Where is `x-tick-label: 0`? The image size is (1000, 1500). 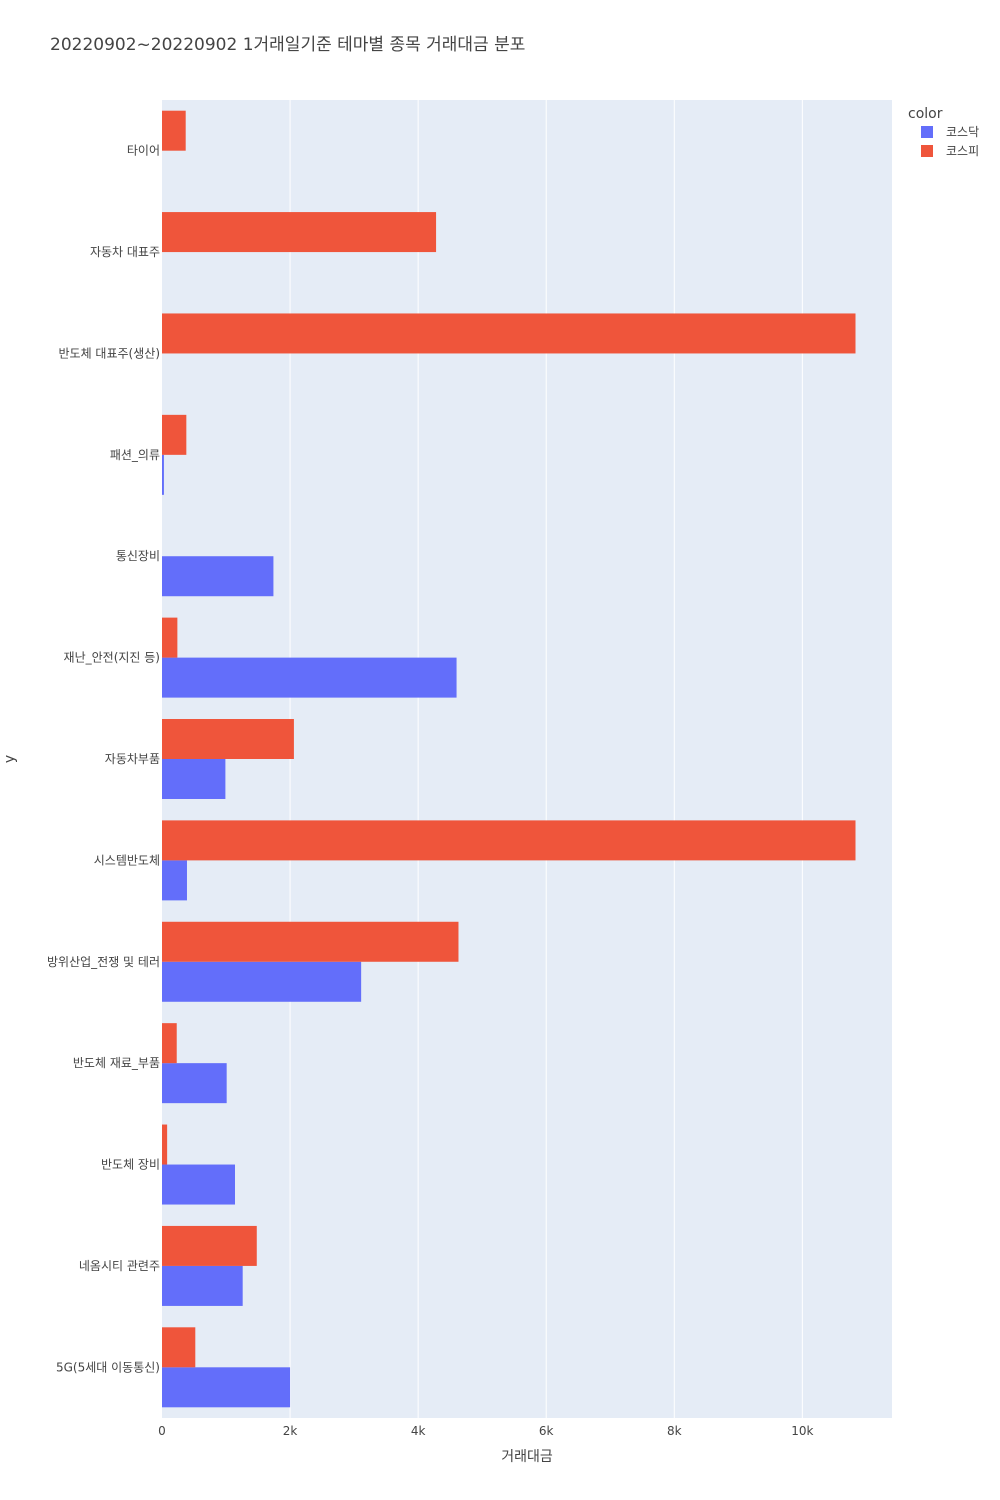 x-tick-label: 0 is located at coordinates (162, 1431).